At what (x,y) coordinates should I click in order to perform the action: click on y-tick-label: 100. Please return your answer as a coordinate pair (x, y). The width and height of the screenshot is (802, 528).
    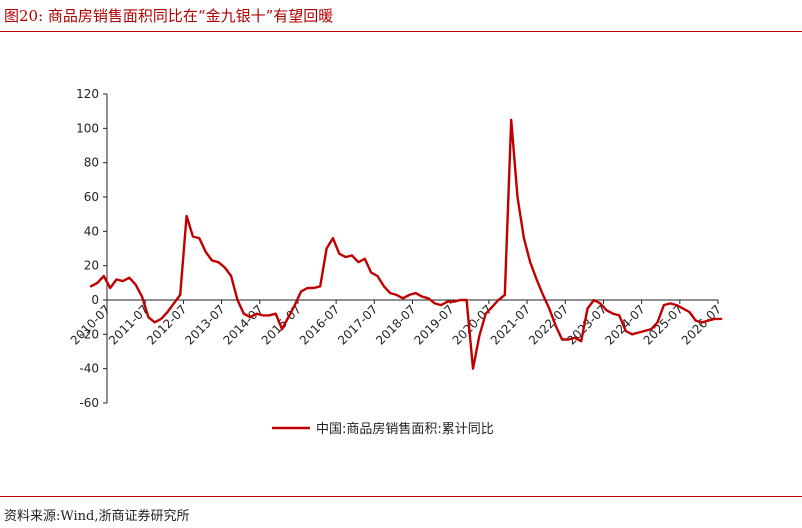
    Looking at the image, I should click on (87, 128).